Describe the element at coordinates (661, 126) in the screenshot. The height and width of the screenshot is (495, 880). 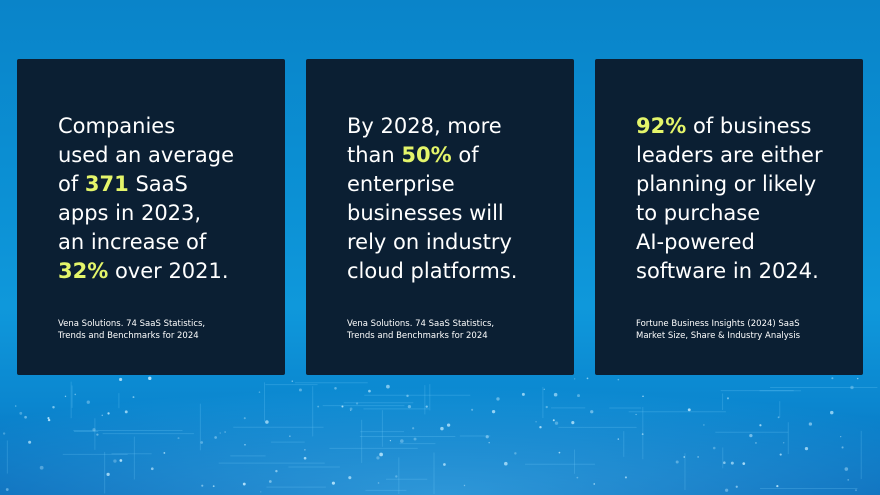
I see `highlighted-figure: 92%` at that location.